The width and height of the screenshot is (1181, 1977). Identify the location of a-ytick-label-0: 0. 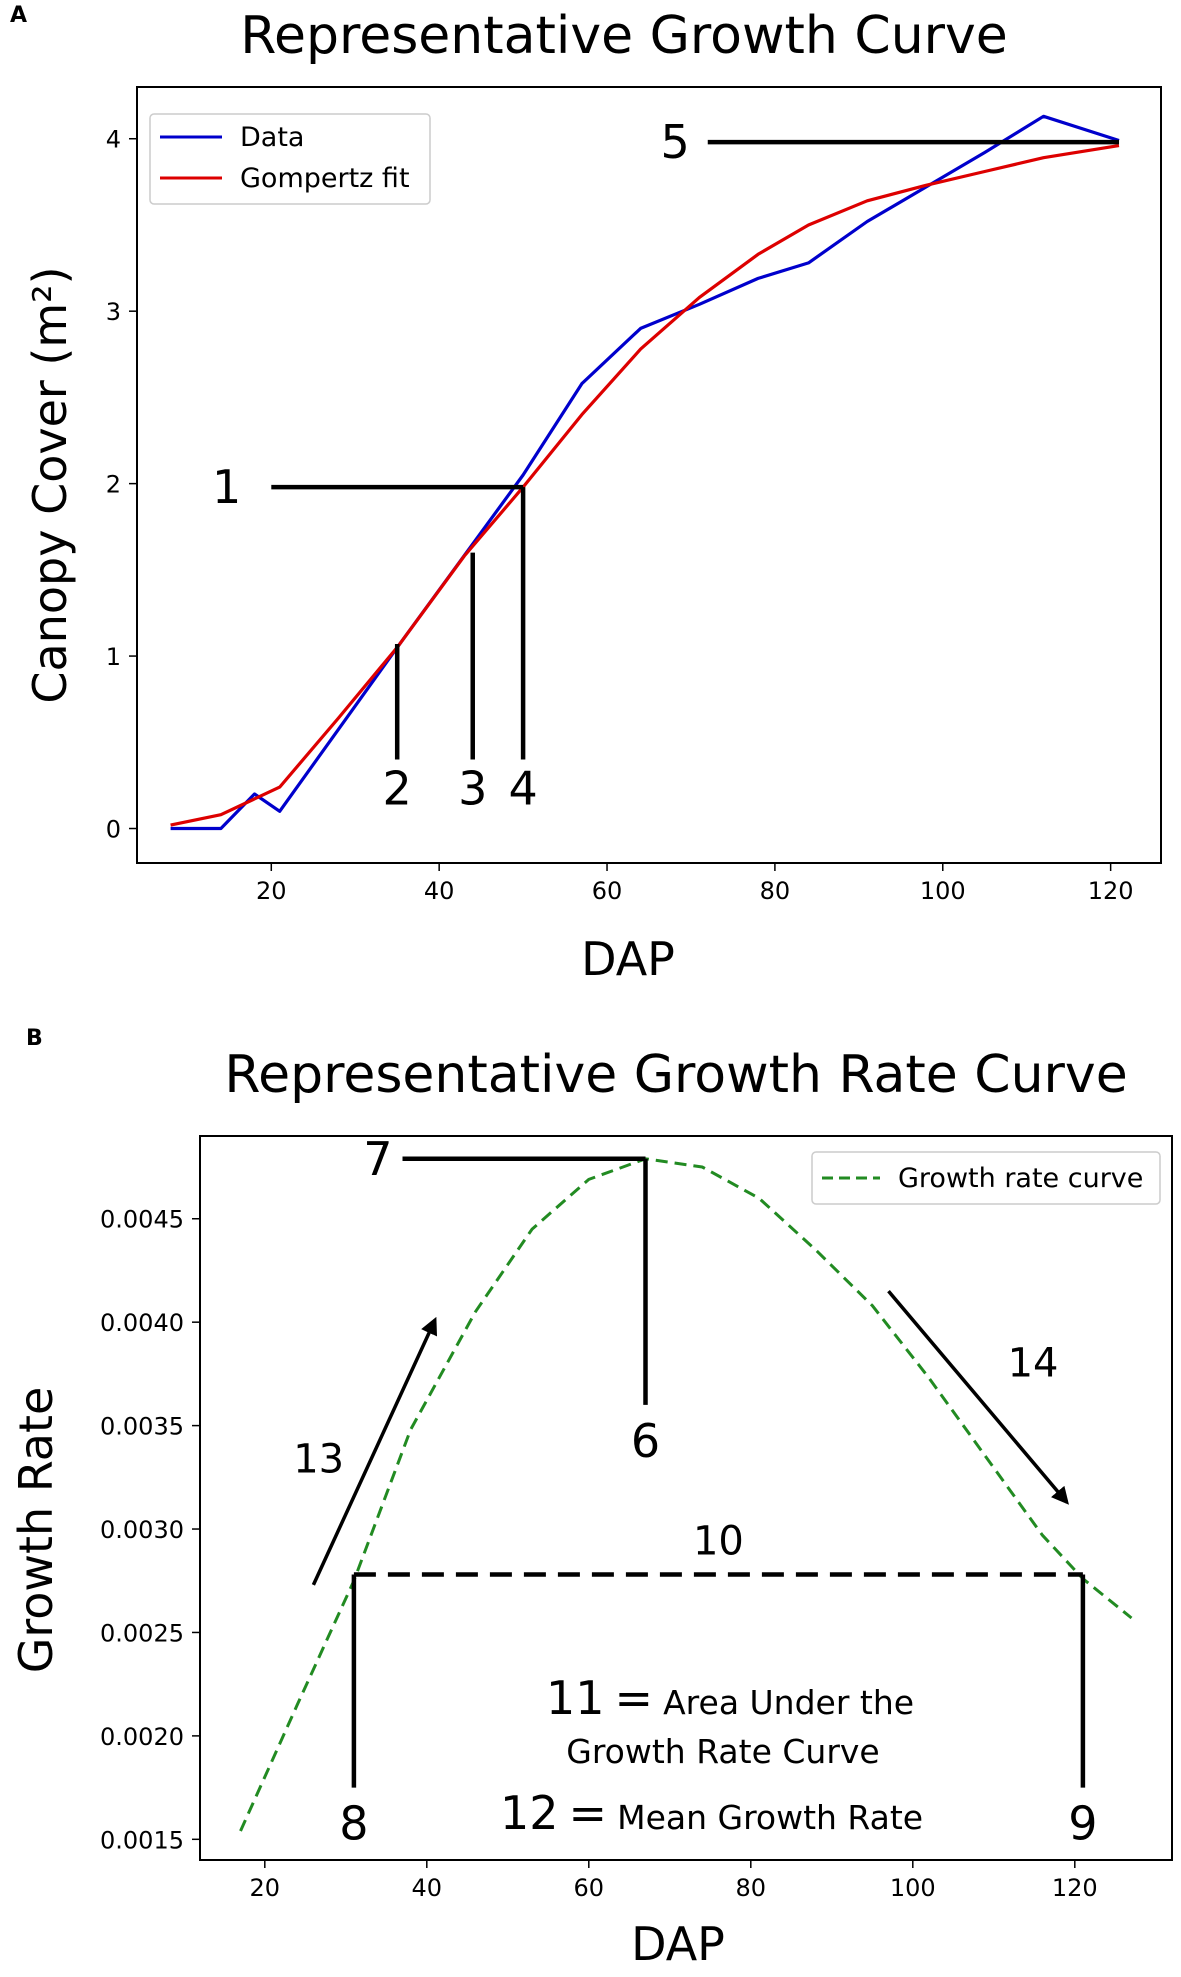
(113, 830).